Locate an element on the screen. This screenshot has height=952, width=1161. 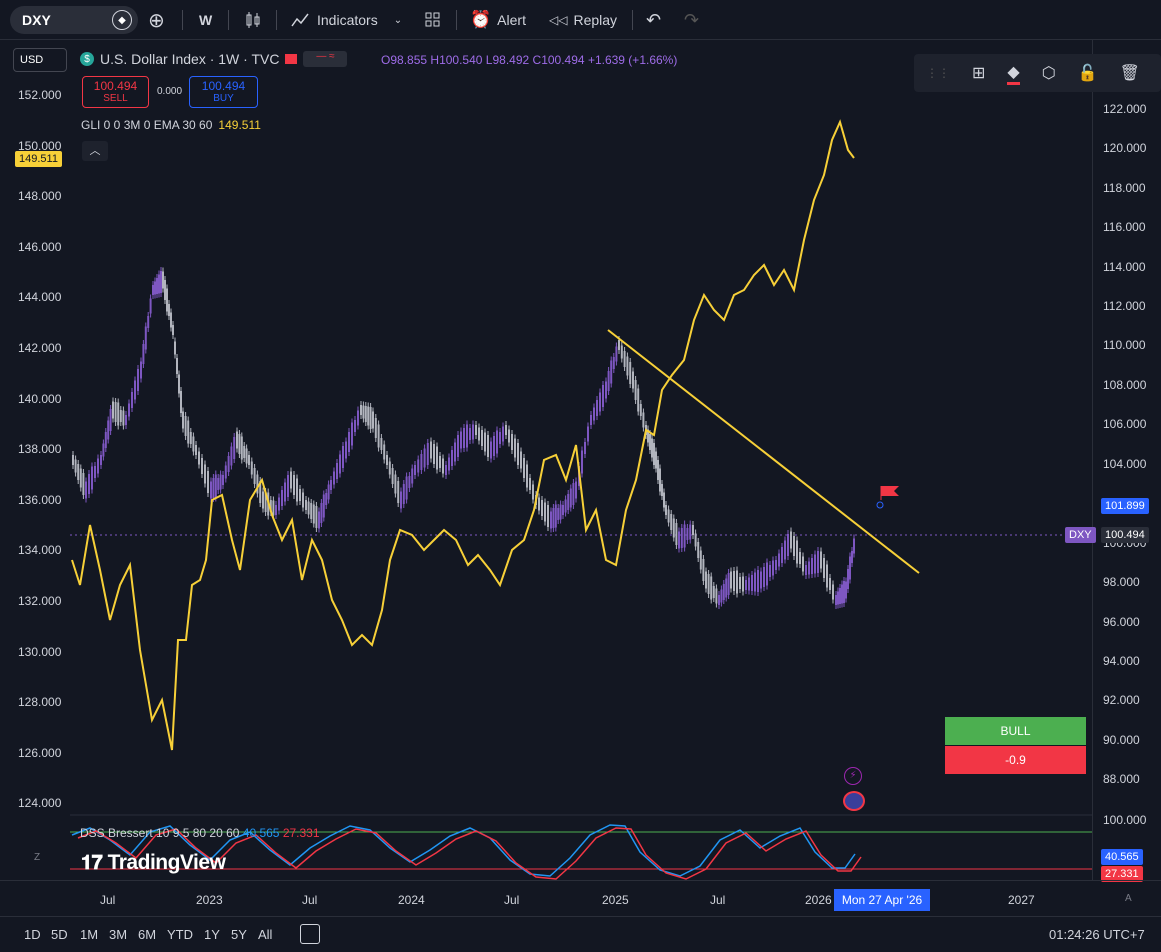
range-button-all: All is located at coordinates (265, 934).